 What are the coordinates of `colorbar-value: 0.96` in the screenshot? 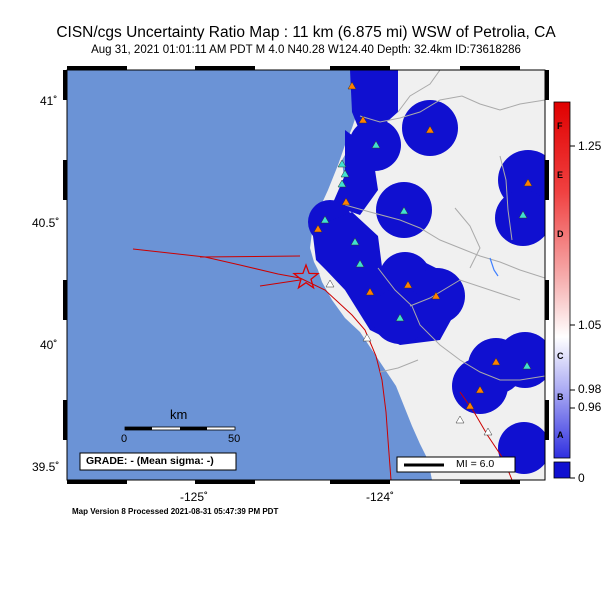 It's located at (590, 407).